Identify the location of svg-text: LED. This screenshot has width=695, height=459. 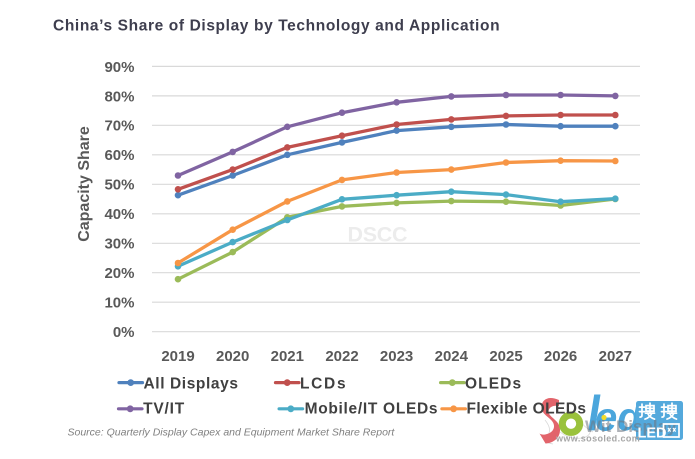
(652, 434).